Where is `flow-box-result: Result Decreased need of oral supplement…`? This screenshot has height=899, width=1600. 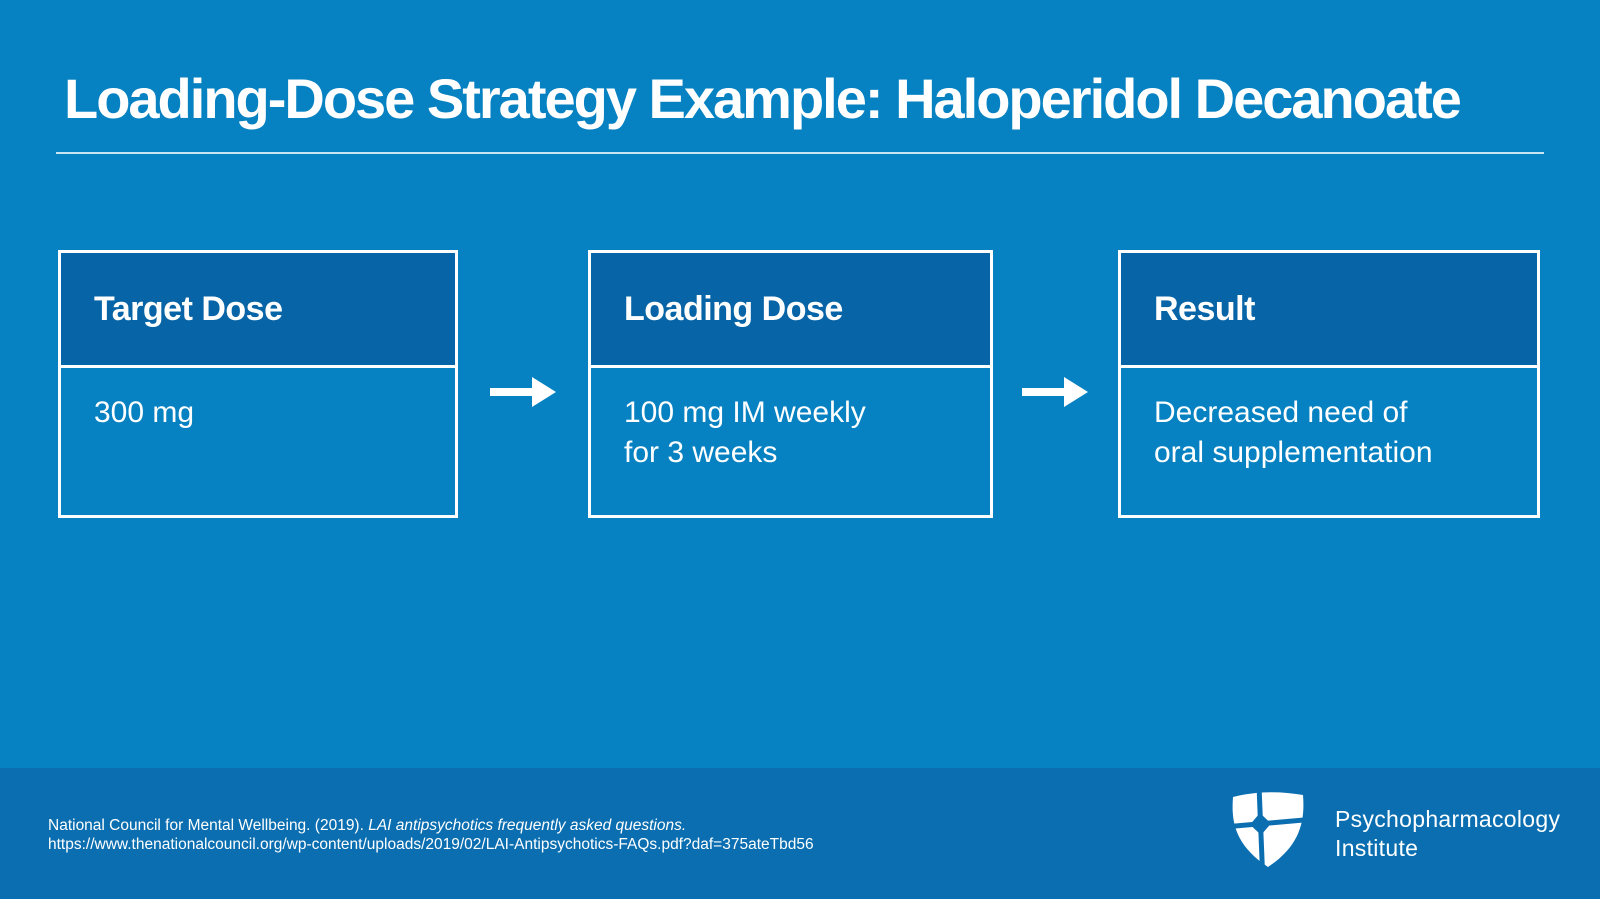
flow-box-result: Result Decreased need of oral supplement… is located at coordinates (1329, 384).